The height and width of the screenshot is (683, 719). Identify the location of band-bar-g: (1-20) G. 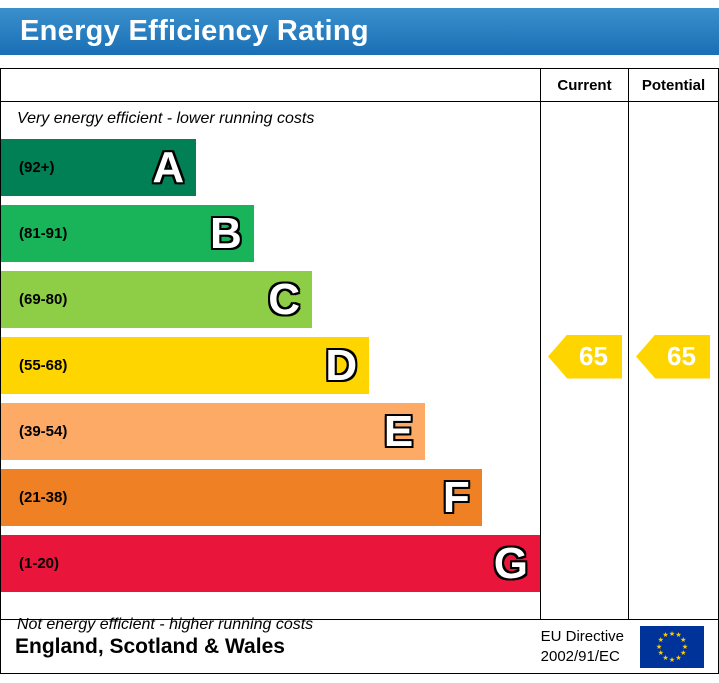
(270, 563).